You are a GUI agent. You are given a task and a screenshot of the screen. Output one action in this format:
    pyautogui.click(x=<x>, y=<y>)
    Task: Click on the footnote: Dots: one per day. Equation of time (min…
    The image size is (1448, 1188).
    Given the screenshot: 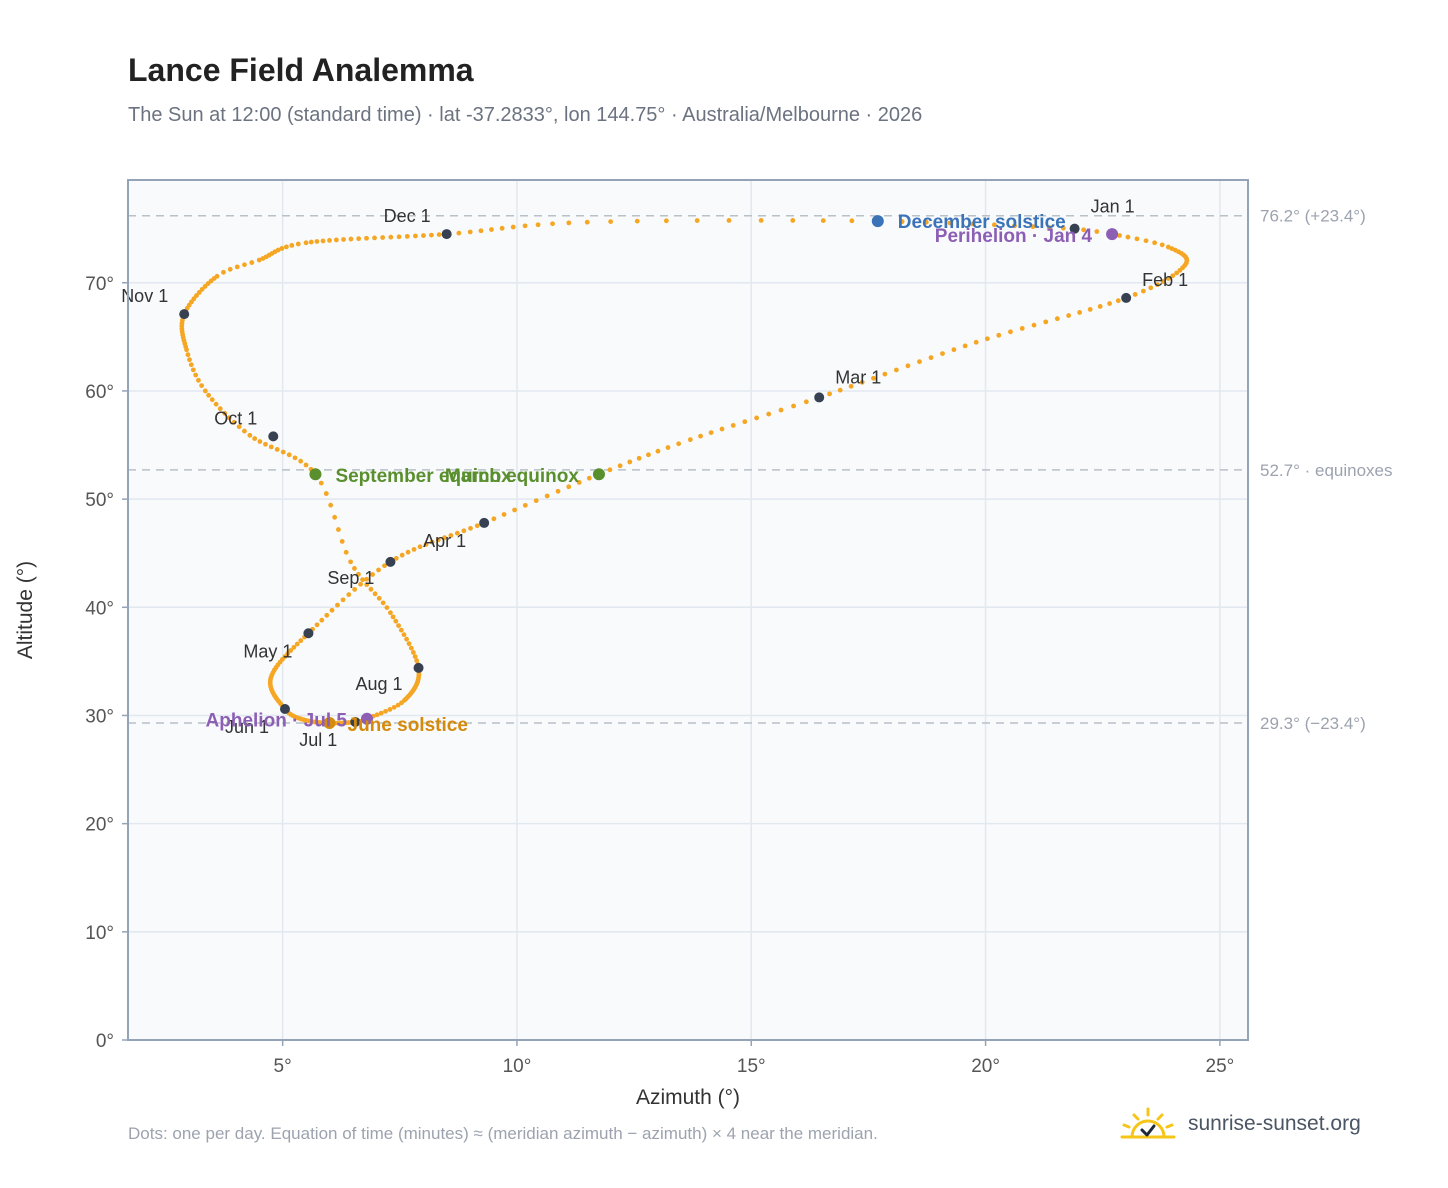 What is the action you would take?
    pyautogui.click(x=503, y=1133)
    